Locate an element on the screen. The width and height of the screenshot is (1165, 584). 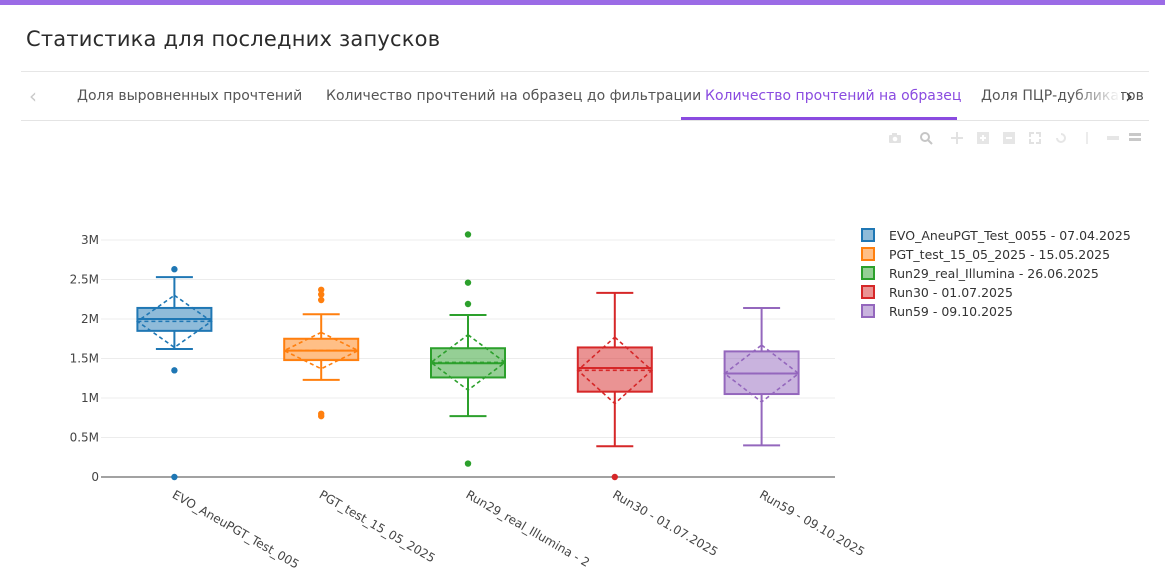
x-tick-label: EVO_AneuPGT_Test_005 is located at coordinates (236, 529).